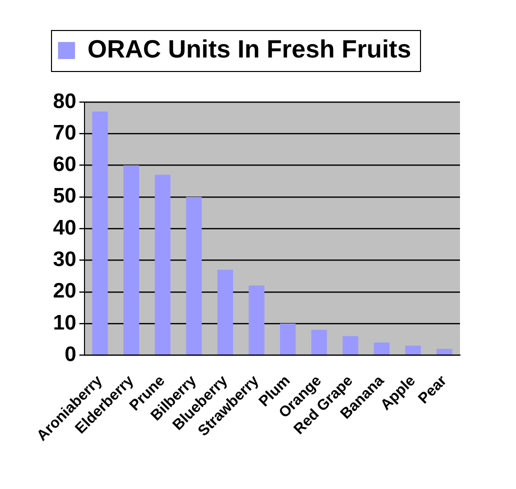  What do you see at coordinates (70, 354) in the screenshot?
I see `y-tick-label: 0` at bounding box center [70, 354].